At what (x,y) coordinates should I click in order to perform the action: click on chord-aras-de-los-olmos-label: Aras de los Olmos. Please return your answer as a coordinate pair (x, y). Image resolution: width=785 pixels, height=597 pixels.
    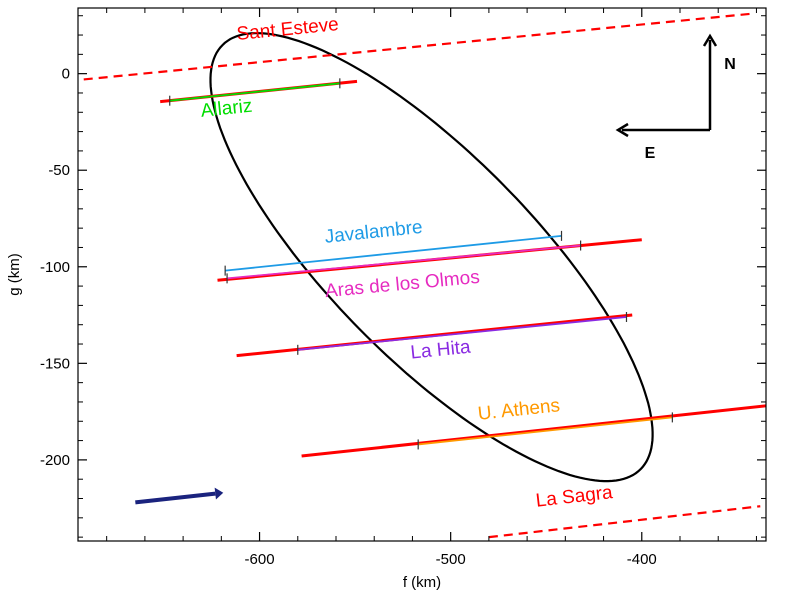
    Looking at the image, I should click on (402, 284).